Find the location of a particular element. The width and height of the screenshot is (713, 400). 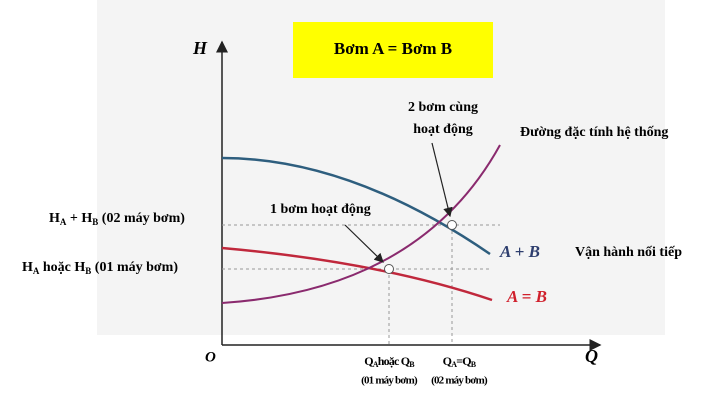

guides is located at coordinates (361, 284).